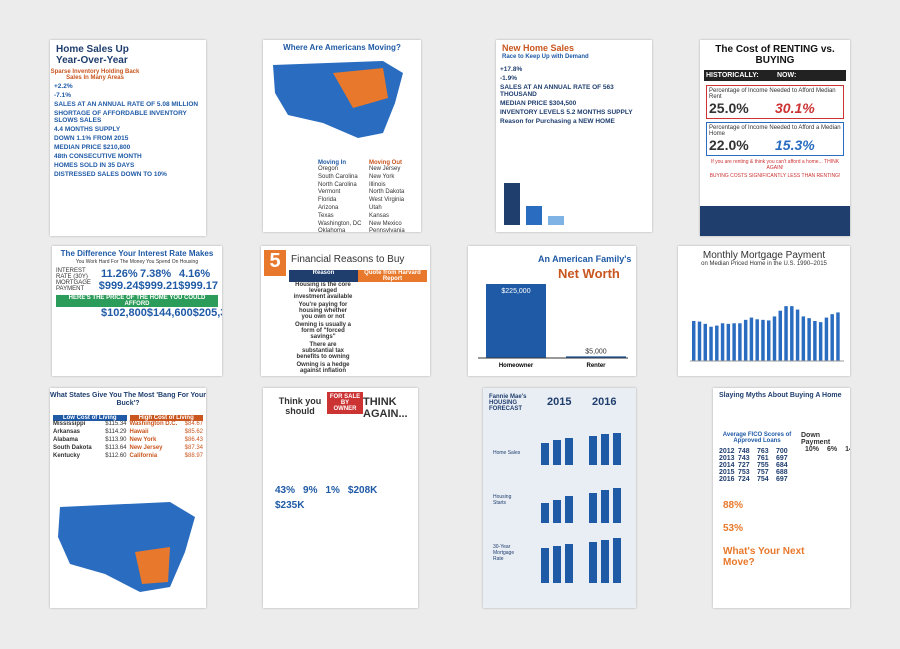 This screenshot has height=649, width=900. I want to click on list: 10% 6% 14%, so click(825, 449).